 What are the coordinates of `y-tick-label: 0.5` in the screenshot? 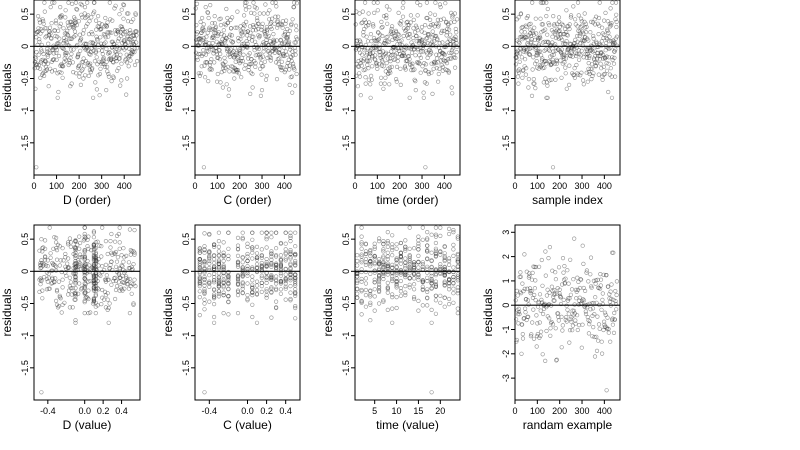 It's located at (186, 239).